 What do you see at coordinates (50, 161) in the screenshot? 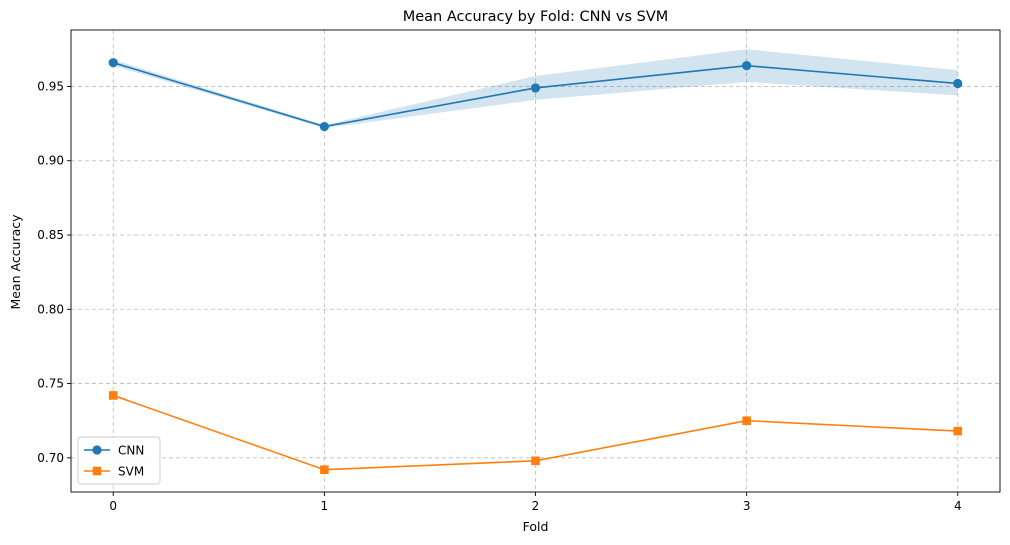
I see `y-tick-label: 0.90` at bounding box center [50, 161].